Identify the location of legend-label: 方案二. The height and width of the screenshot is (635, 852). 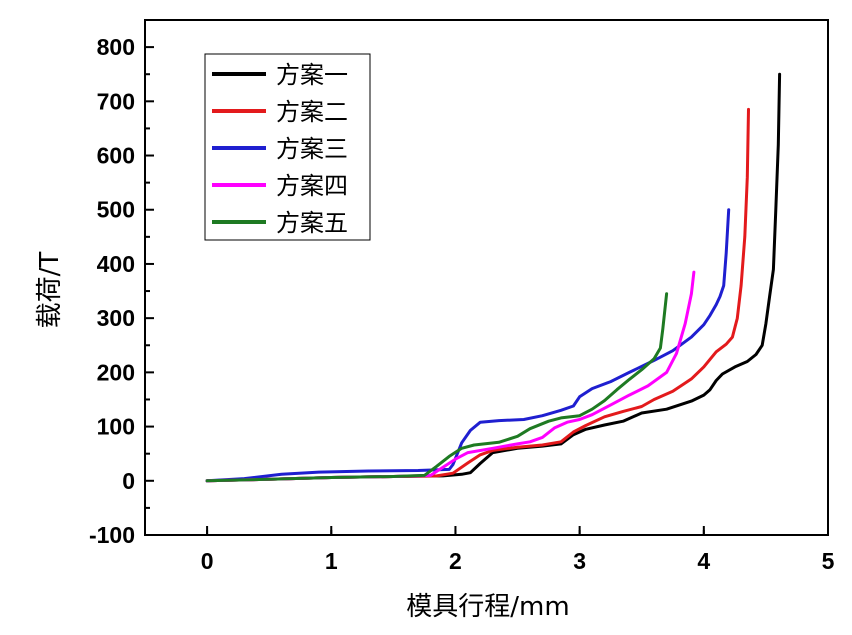
(312, 112).